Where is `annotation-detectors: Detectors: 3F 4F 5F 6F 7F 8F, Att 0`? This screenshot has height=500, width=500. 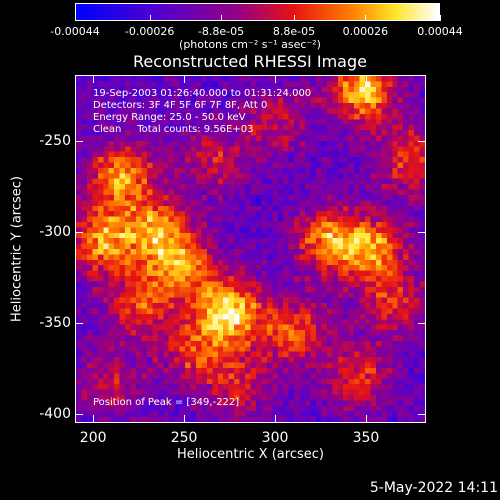
annotation-detectors: Detectors: 3F 4F 5F 6F 7F 8F, Att 0 is located at coordinates (180, 105).